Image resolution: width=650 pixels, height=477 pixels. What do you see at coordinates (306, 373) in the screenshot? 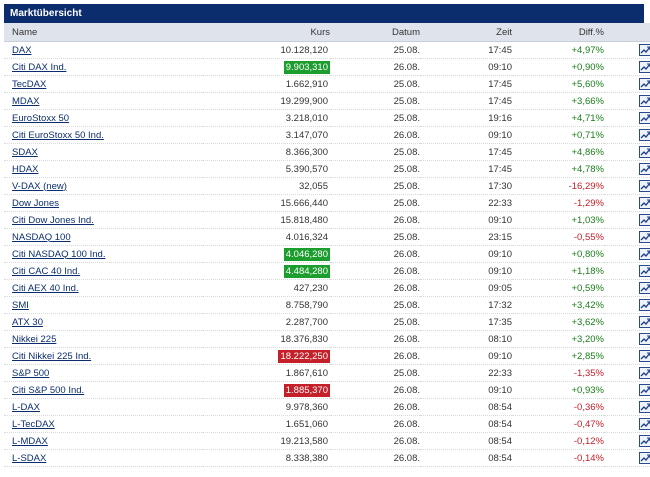
I see `kurs-value: 1.867,610` at bounding box center [306, 373].